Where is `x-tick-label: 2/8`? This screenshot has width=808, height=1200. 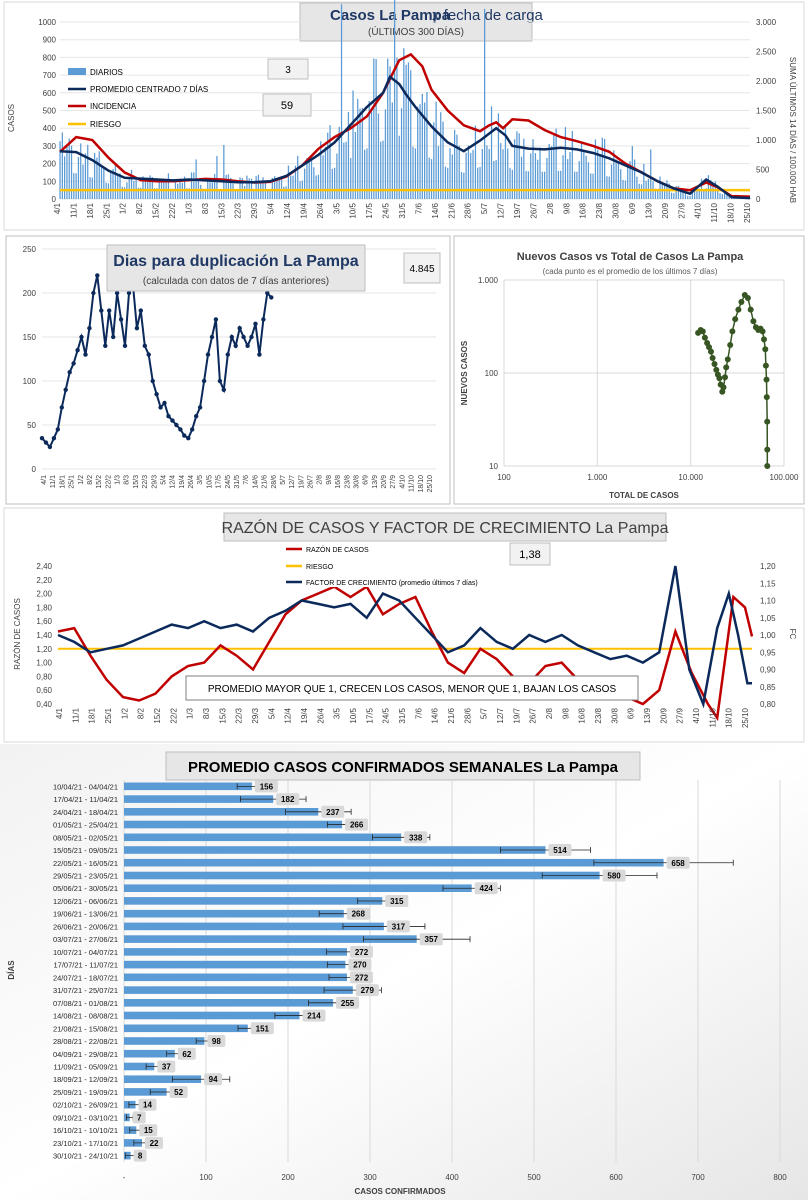
x-tick-label: 2/8 is located at coordinates (320, 480).